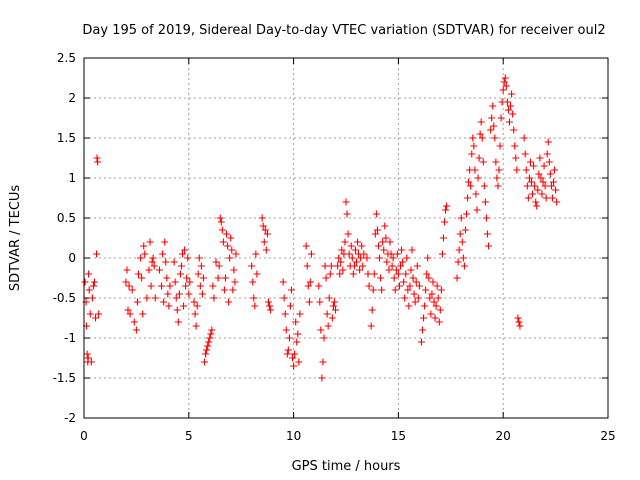  Describe the element at coordinates (72, 258) in the screenshot. I see `y-tick-label: 0` at that location.